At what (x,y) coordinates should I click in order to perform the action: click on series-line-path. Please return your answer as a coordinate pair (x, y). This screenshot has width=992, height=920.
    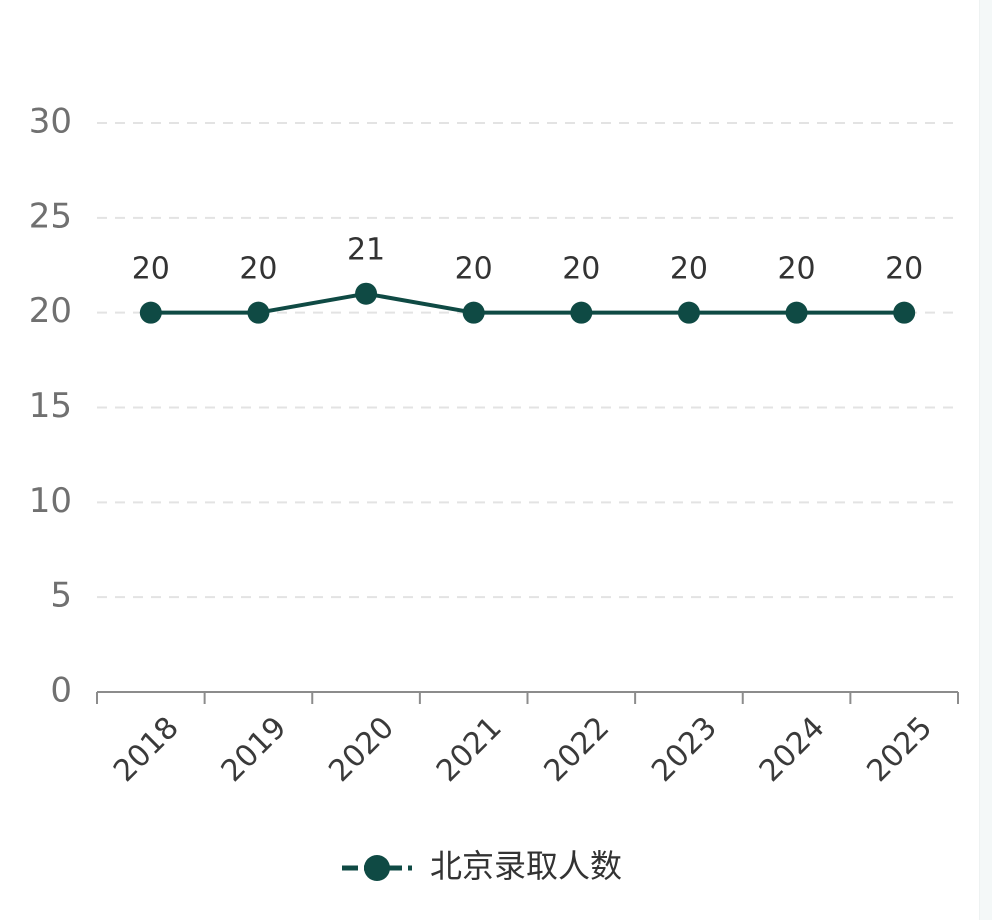
    Looking at the image, I should click on (527, 303).